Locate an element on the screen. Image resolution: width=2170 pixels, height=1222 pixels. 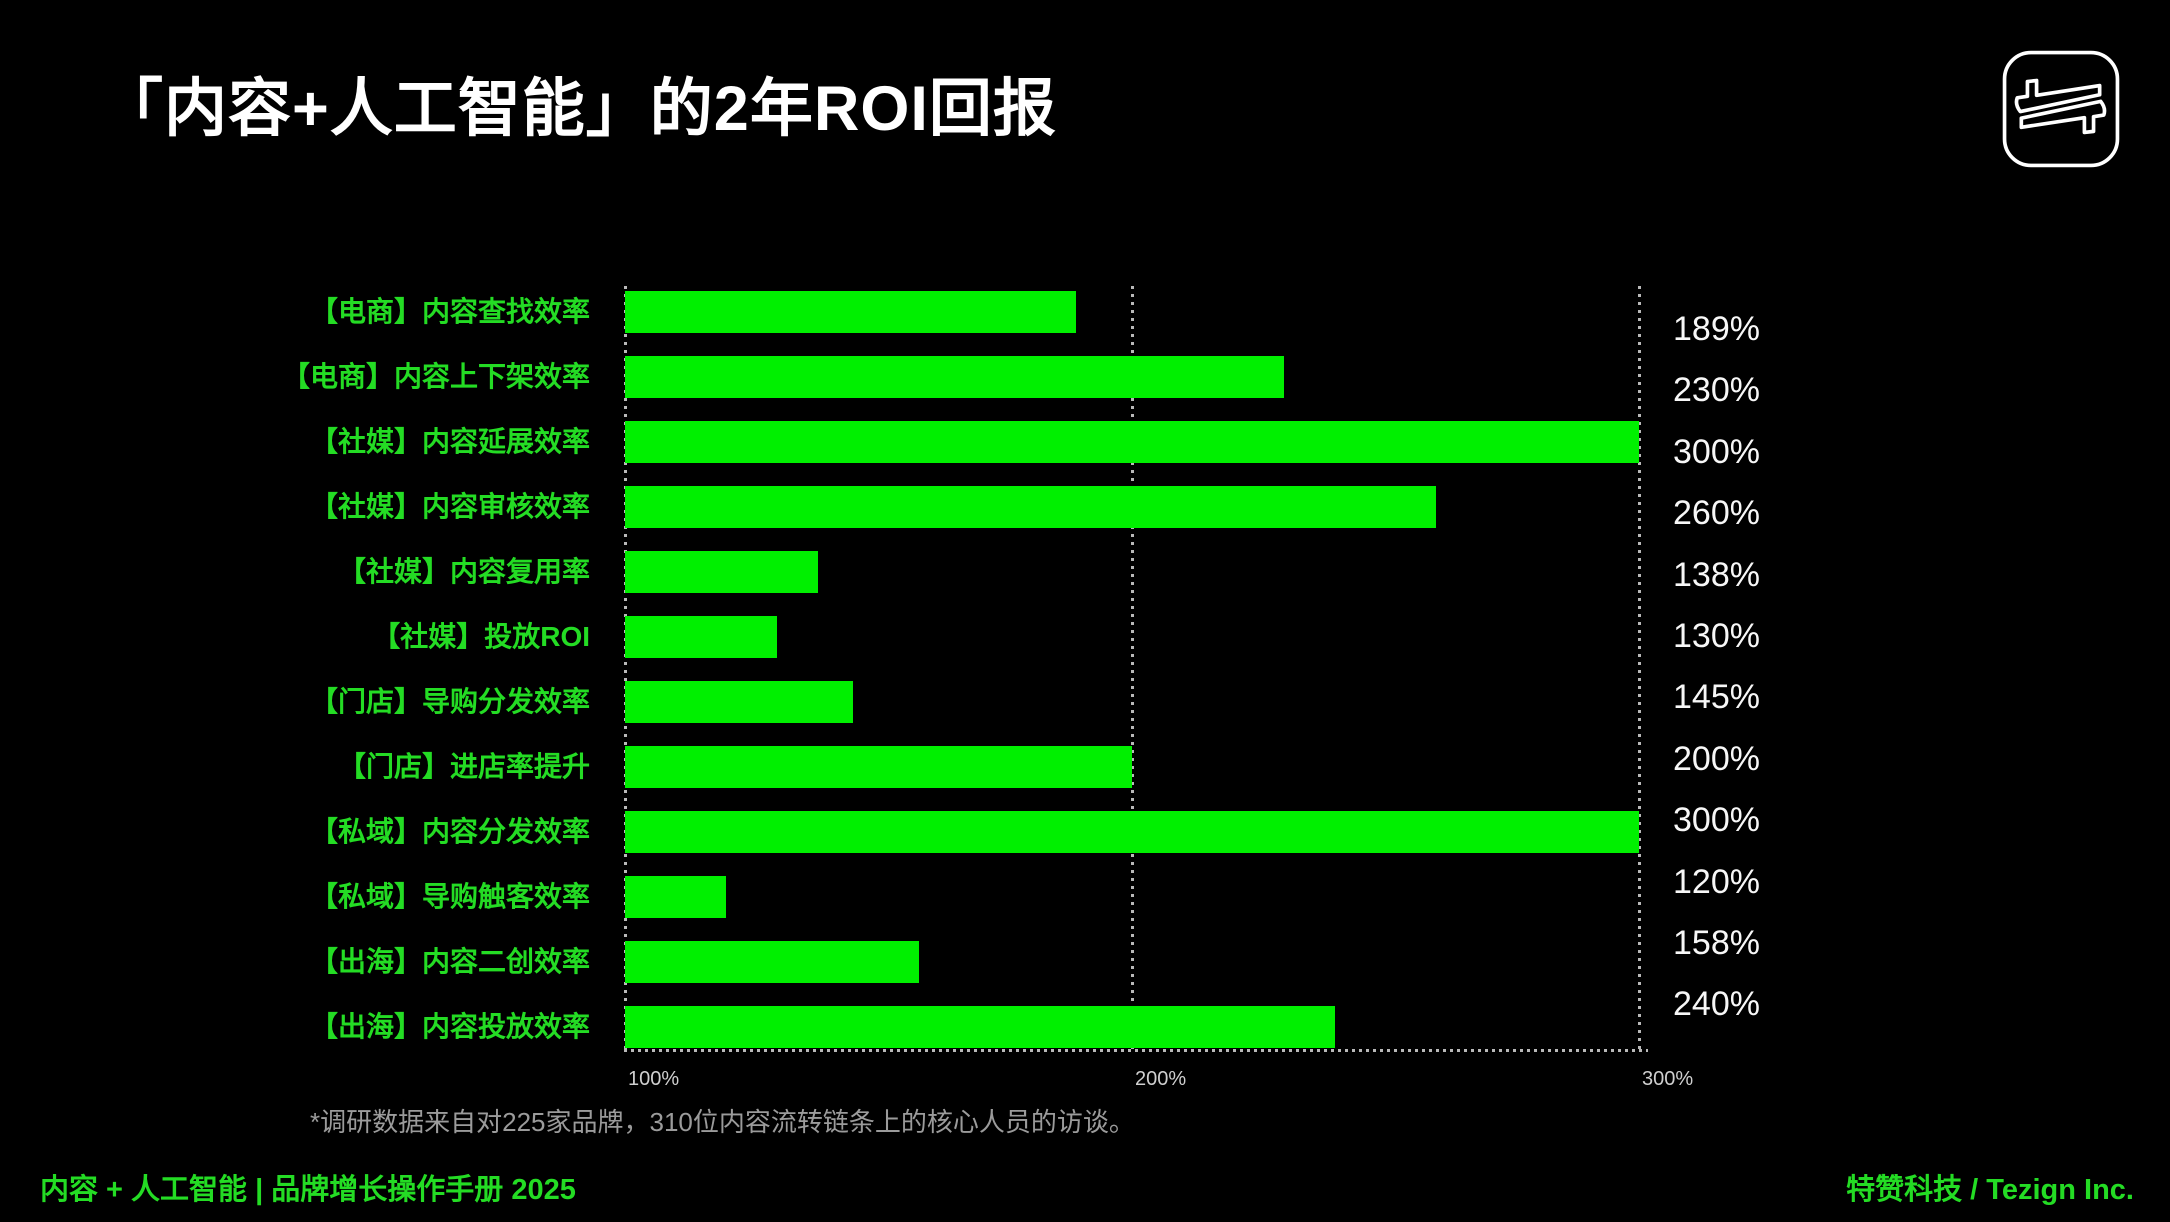
page-title: 「内容+人工智能」的2年ROI回报 is located at coordinates (578, 109).